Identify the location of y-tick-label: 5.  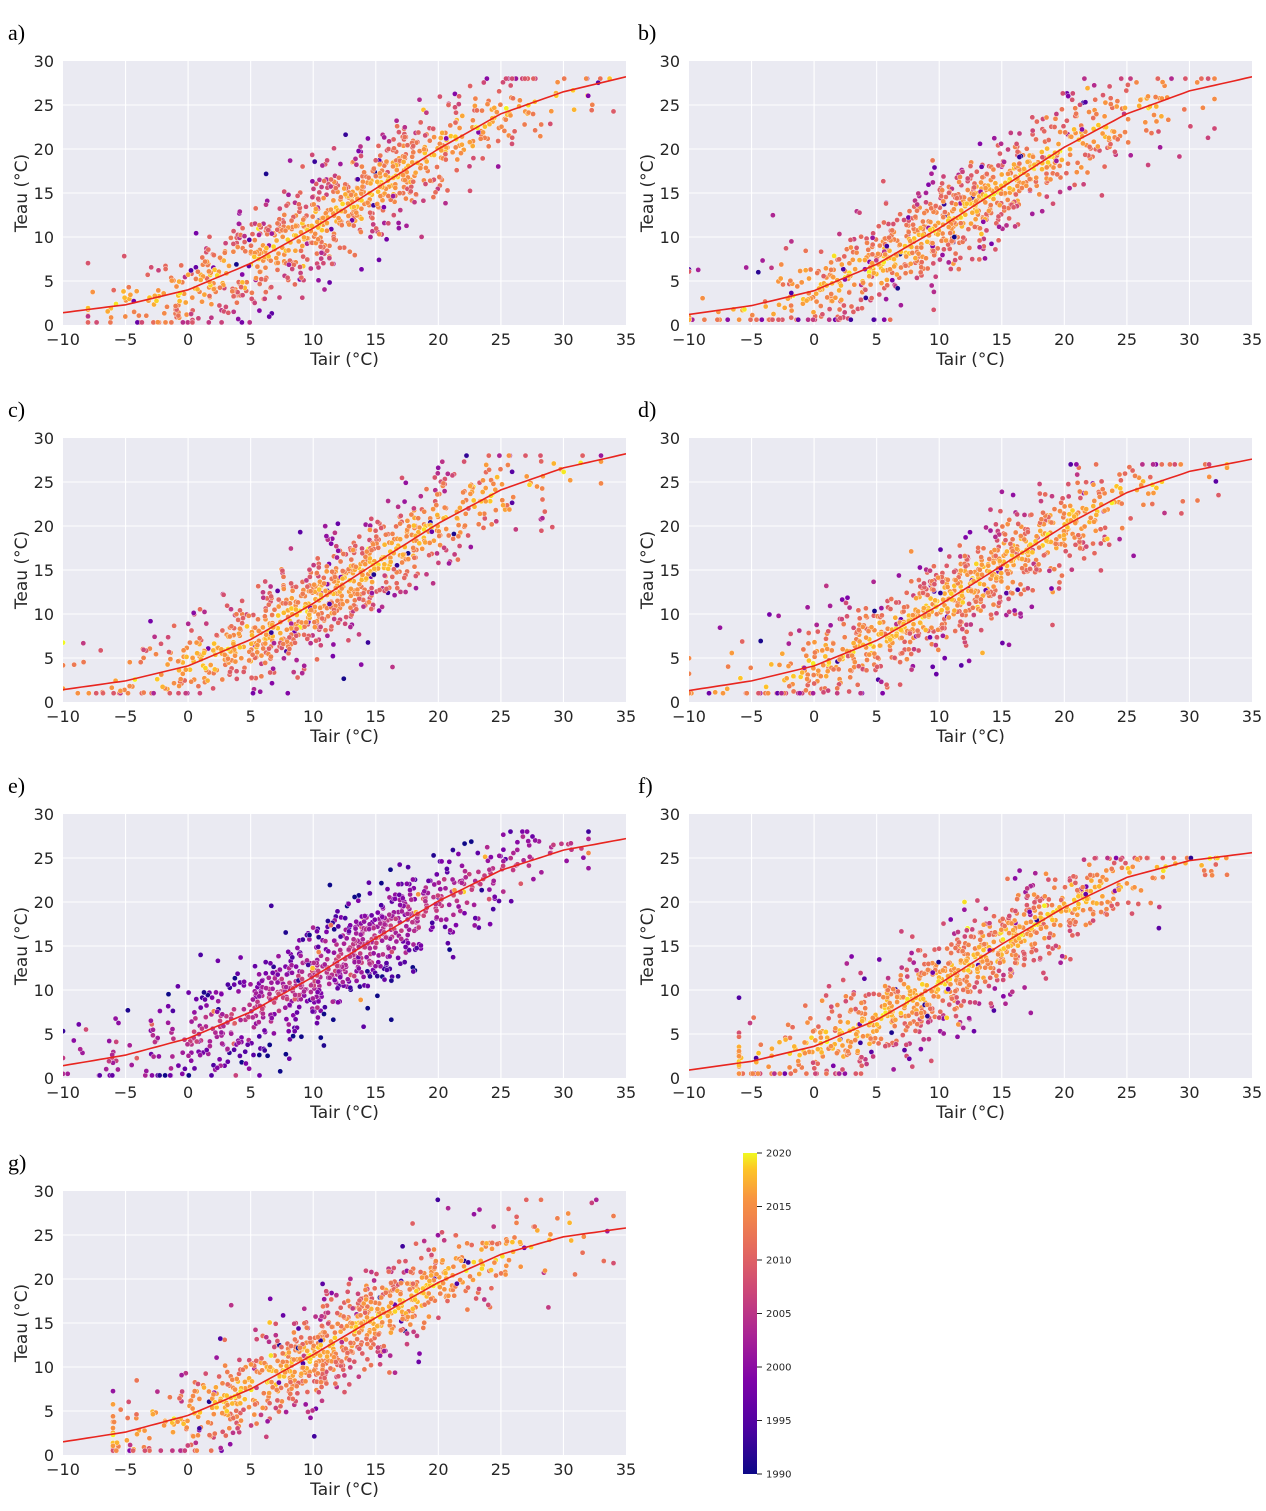
(49, 281).